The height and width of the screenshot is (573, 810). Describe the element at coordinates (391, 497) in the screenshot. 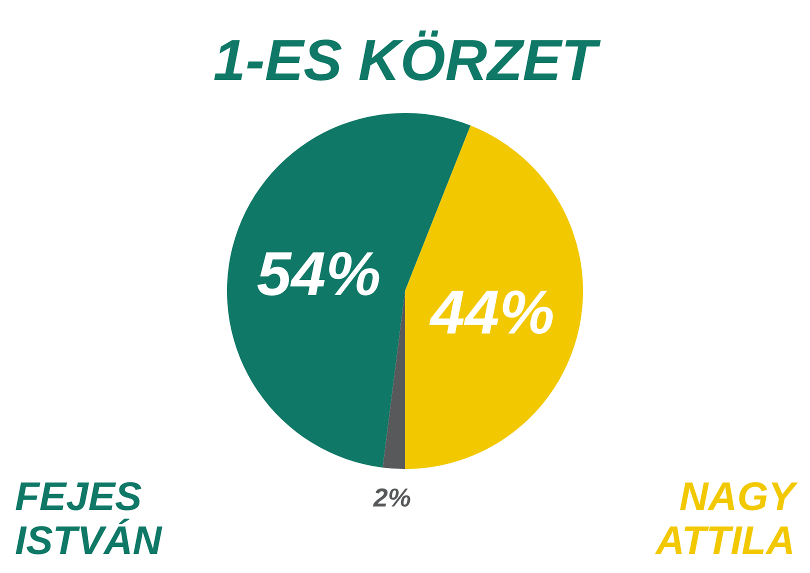

I see `data-label: 2%` at that location.